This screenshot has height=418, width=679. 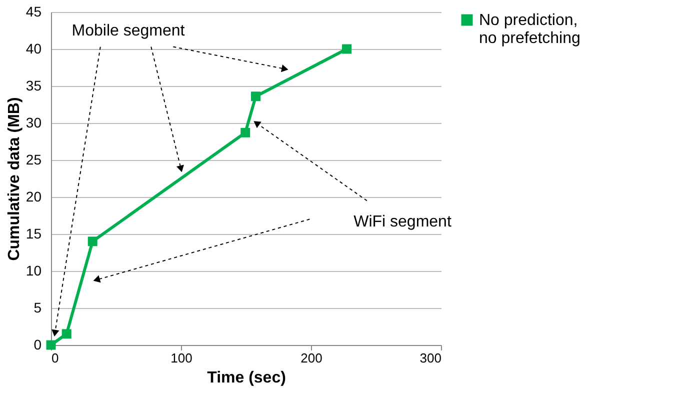 I want to click on x-tick-label: 300, so click(x=431, y=358).